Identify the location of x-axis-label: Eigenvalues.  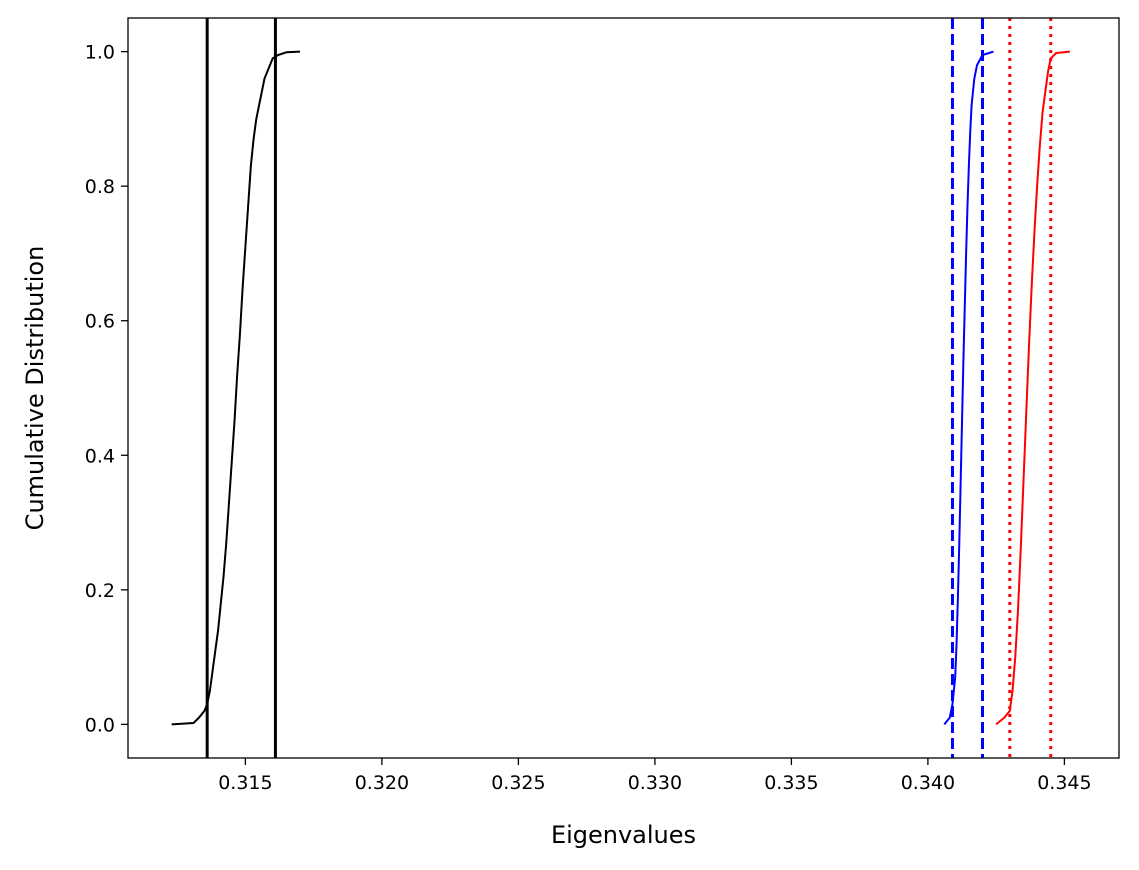
(623, 835).